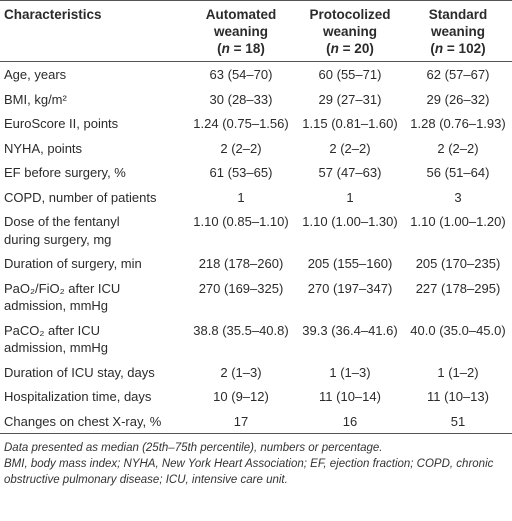 The width and height of the screenshot is (512, 521). Describe the element at coordinates (458, 372) in the screenshot. I see `value-cell: 1 (1–2)` at that location.